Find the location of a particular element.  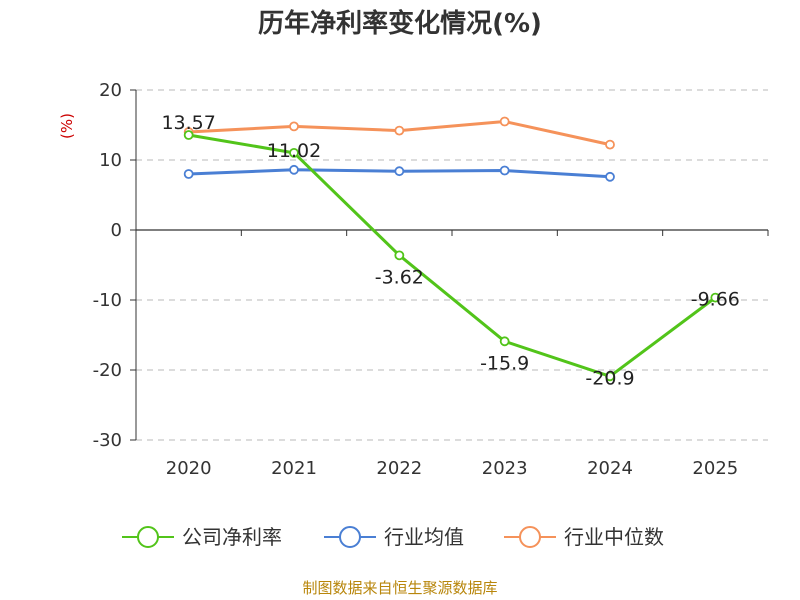

legend-item-1: 行业均值 is located at coordinates (394, 537).